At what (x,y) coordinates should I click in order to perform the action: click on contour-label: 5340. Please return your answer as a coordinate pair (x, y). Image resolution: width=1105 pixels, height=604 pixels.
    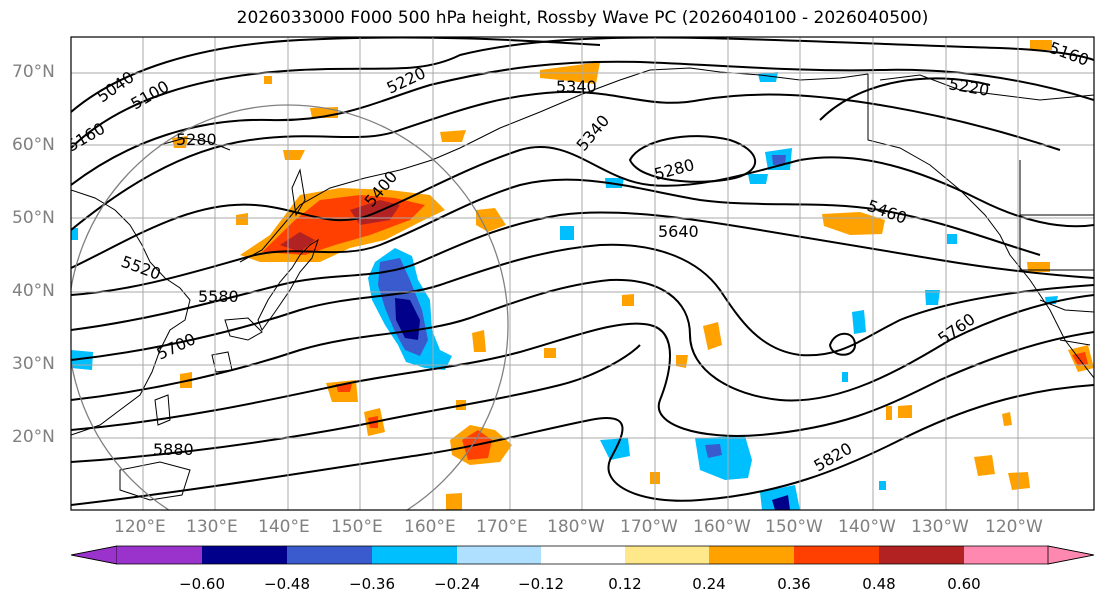
    Looking at the image, I should click on (576, 86).